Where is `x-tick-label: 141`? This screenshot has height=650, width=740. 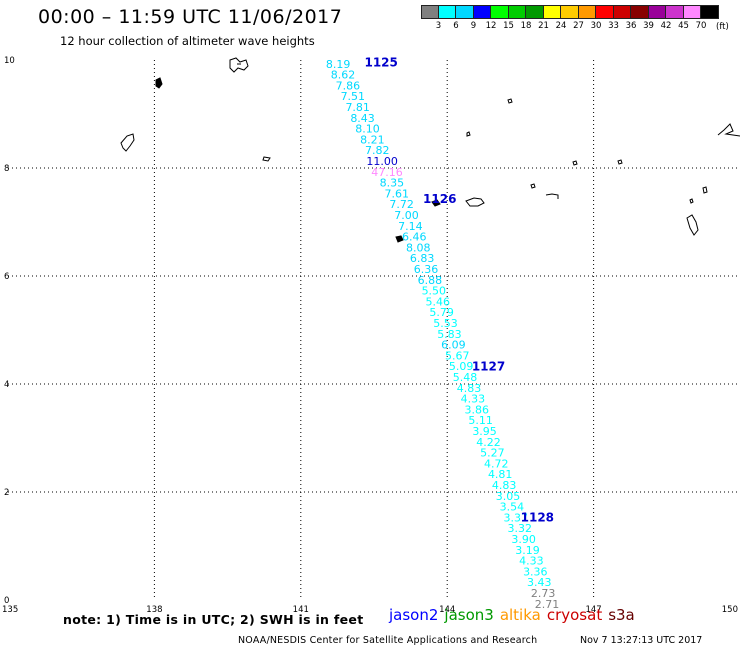 x-tick-label: 141 is located at coordinates (301, 610).